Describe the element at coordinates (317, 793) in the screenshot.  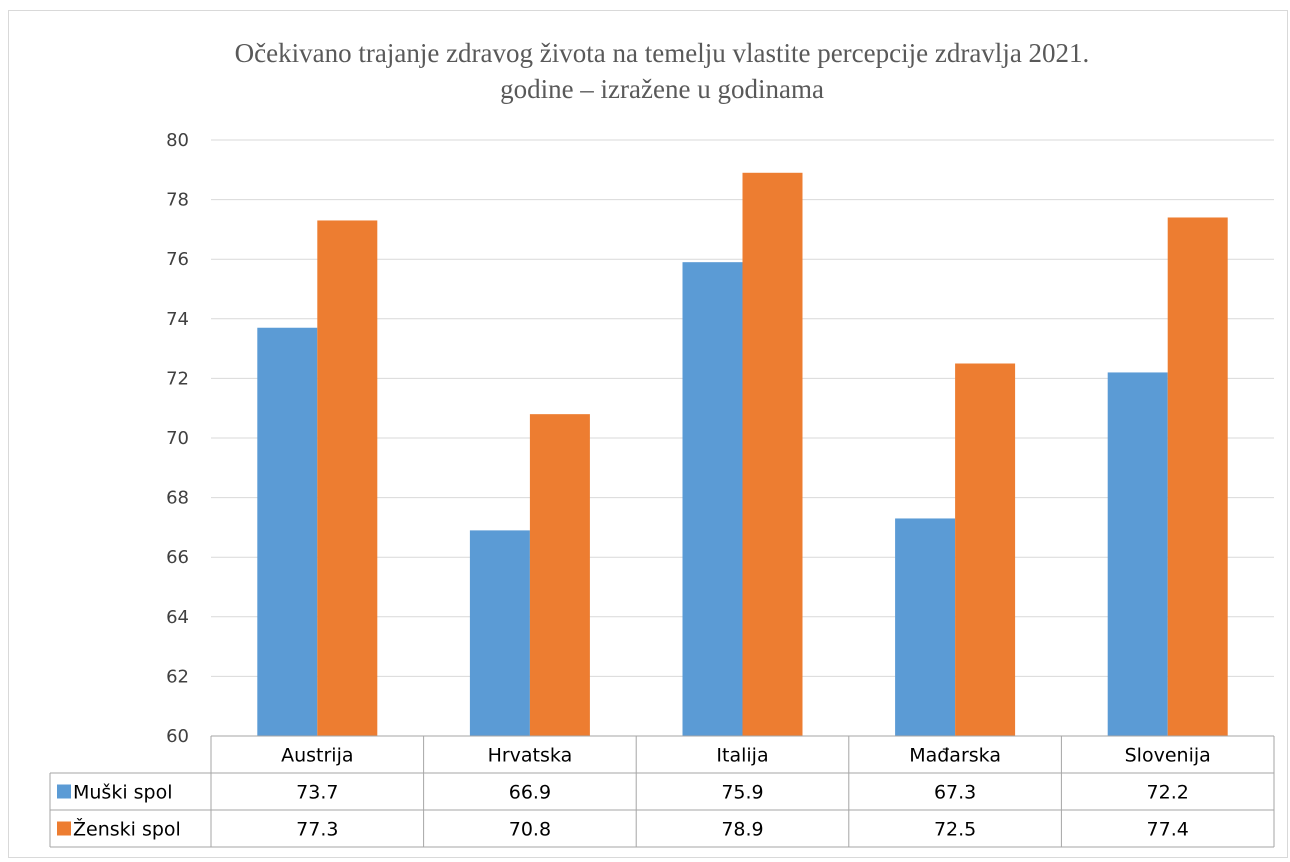
I see `data-label: 73.7` at that location.